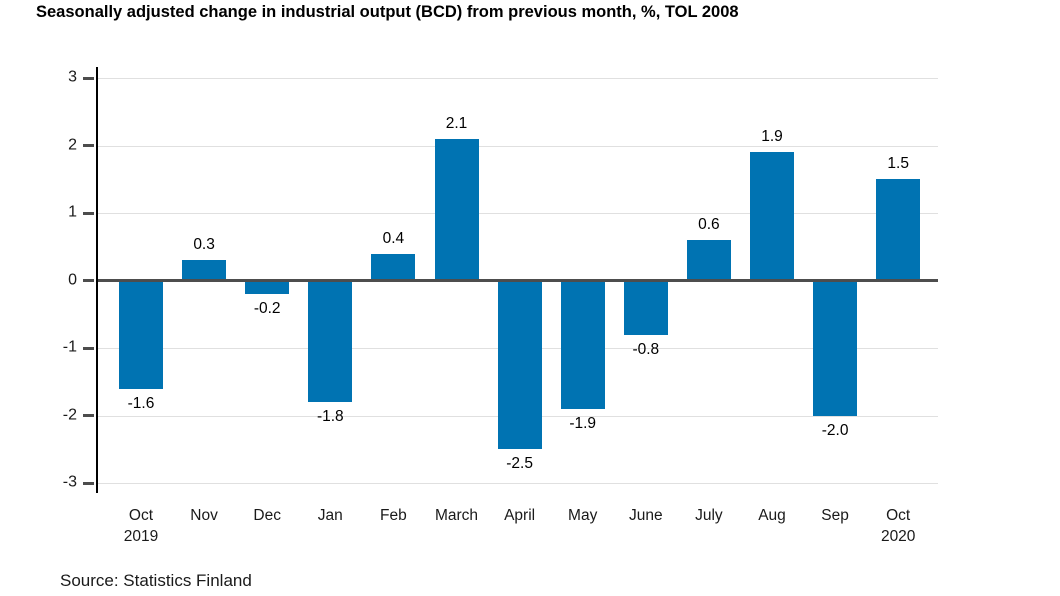 The image size is (1060, 596). What do you see at coordinates (520, 515) in the screenshot?
I see `x-tick-label: April` at bounding box center [520, 515].